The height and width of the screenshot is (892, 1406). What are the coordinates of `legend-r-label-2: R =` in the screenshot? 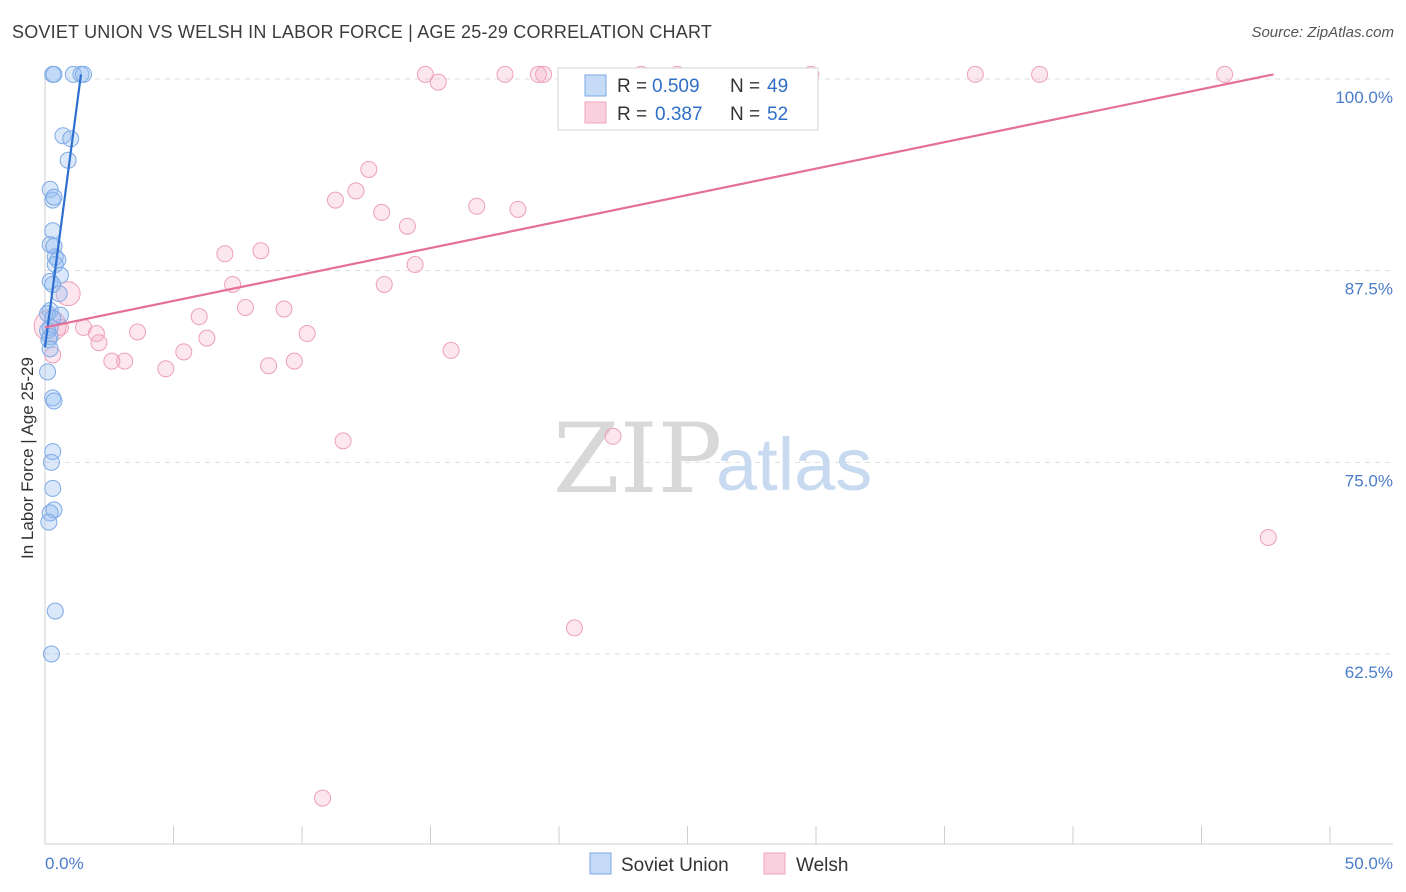 It's located at (632, 114).